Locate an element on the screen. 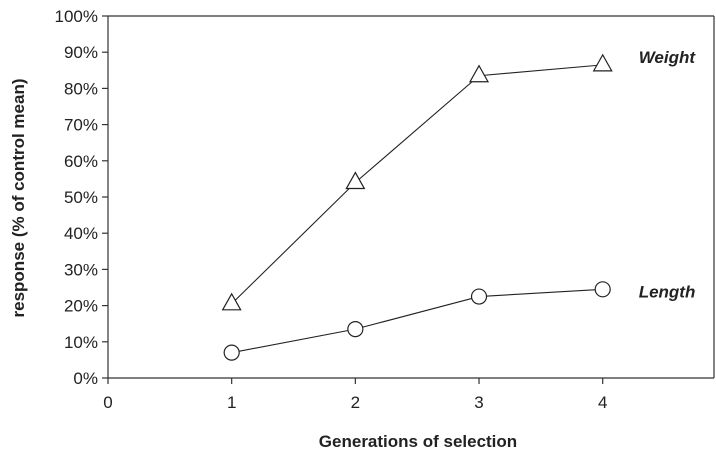 This screenshot has height=457, width=716. x-axis-title: Generations of selection is located at coordinates (418, 441).